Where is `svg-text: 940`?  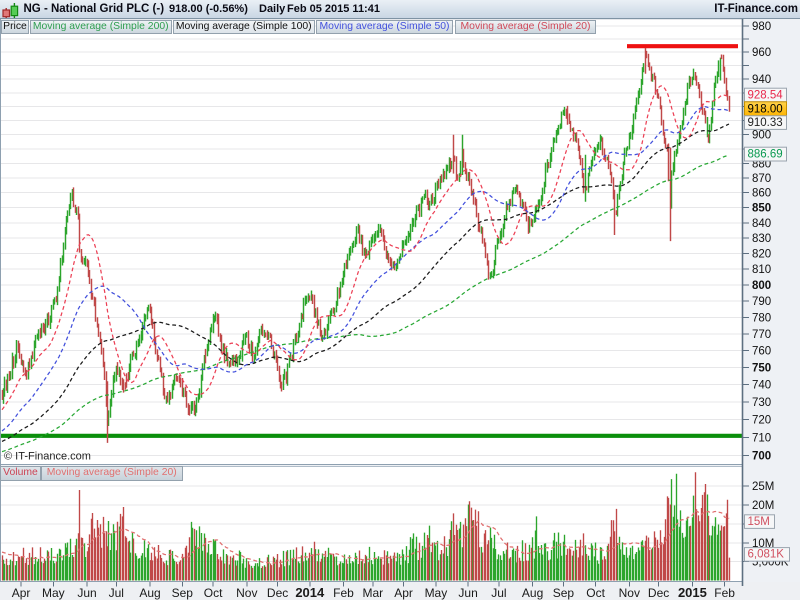 svg-text: 940 is located at coordinates (761, 80).